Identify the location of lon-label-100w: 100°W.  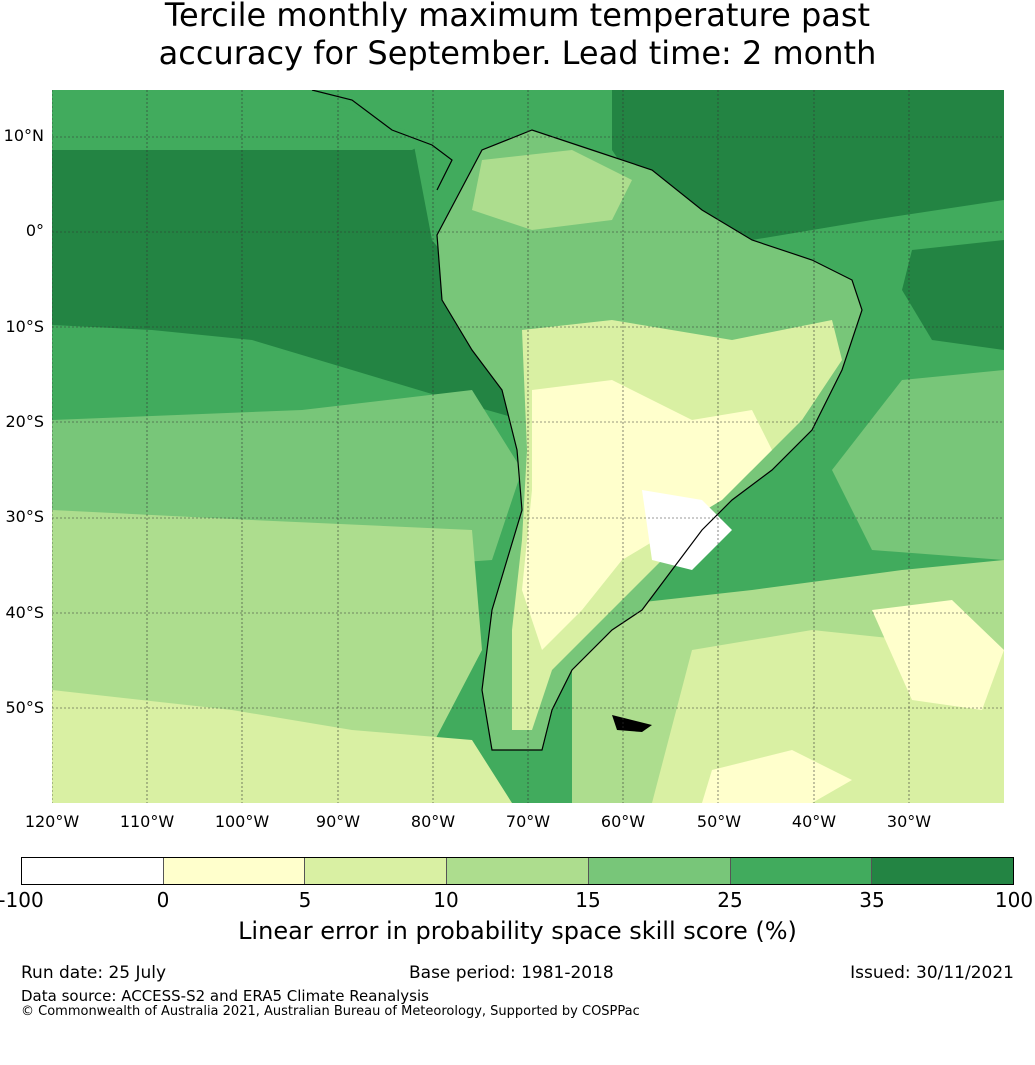
(242, 821).